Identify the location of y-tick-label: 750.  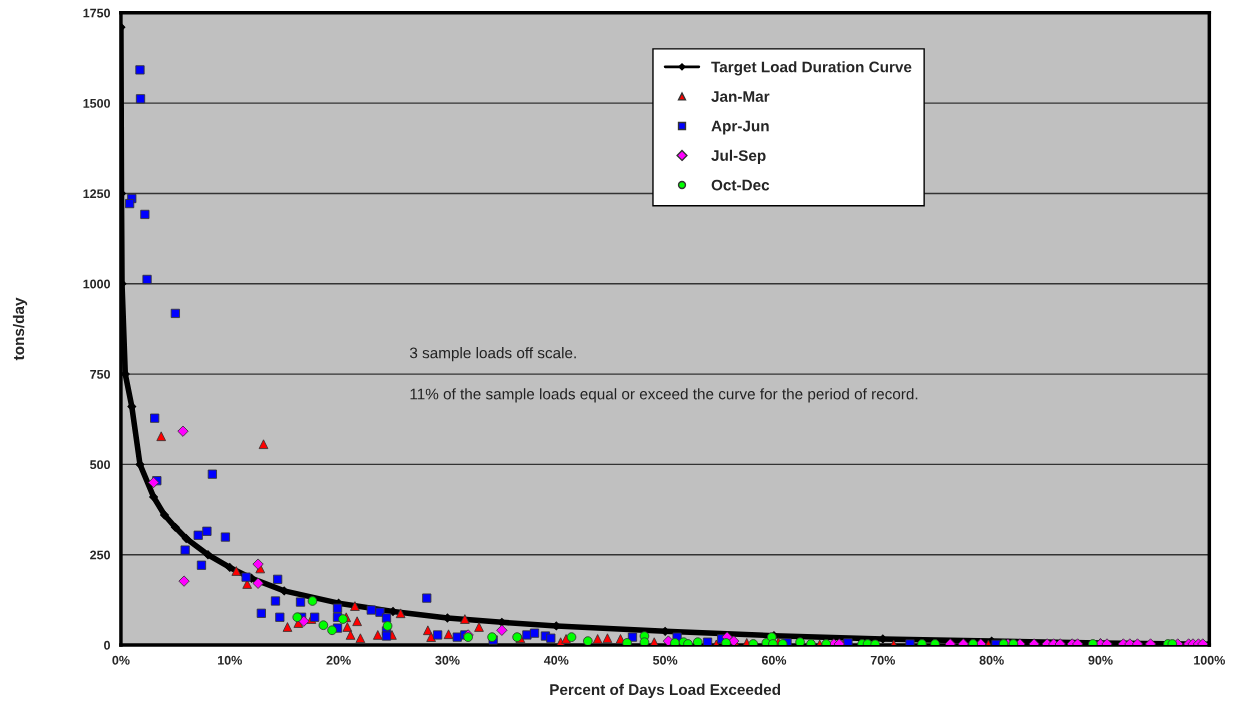
(100, 374).